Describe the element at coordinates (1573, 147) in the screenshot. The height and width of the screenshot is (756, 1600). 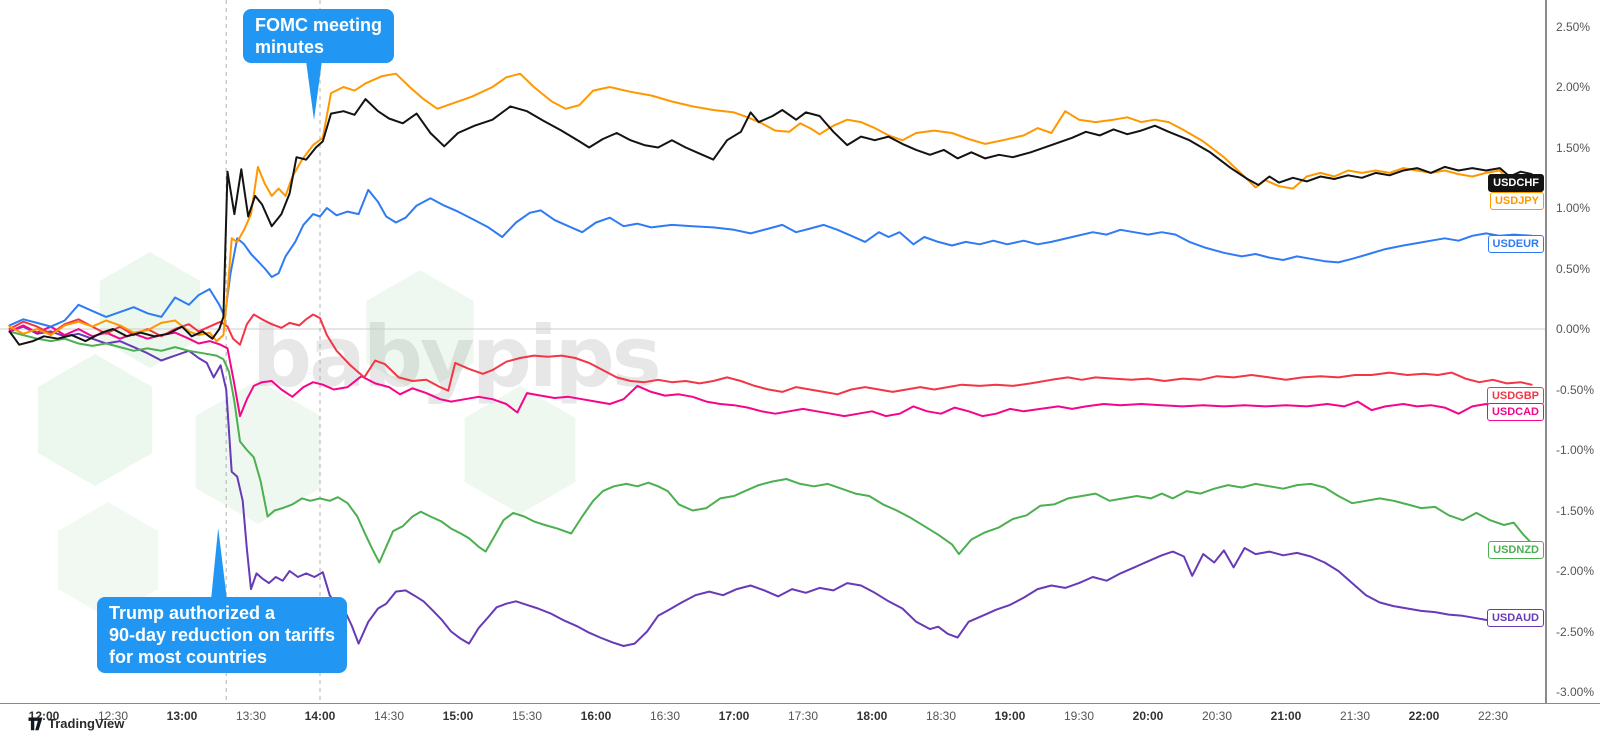
I see `y-tick-label: 1.50%` at that location.